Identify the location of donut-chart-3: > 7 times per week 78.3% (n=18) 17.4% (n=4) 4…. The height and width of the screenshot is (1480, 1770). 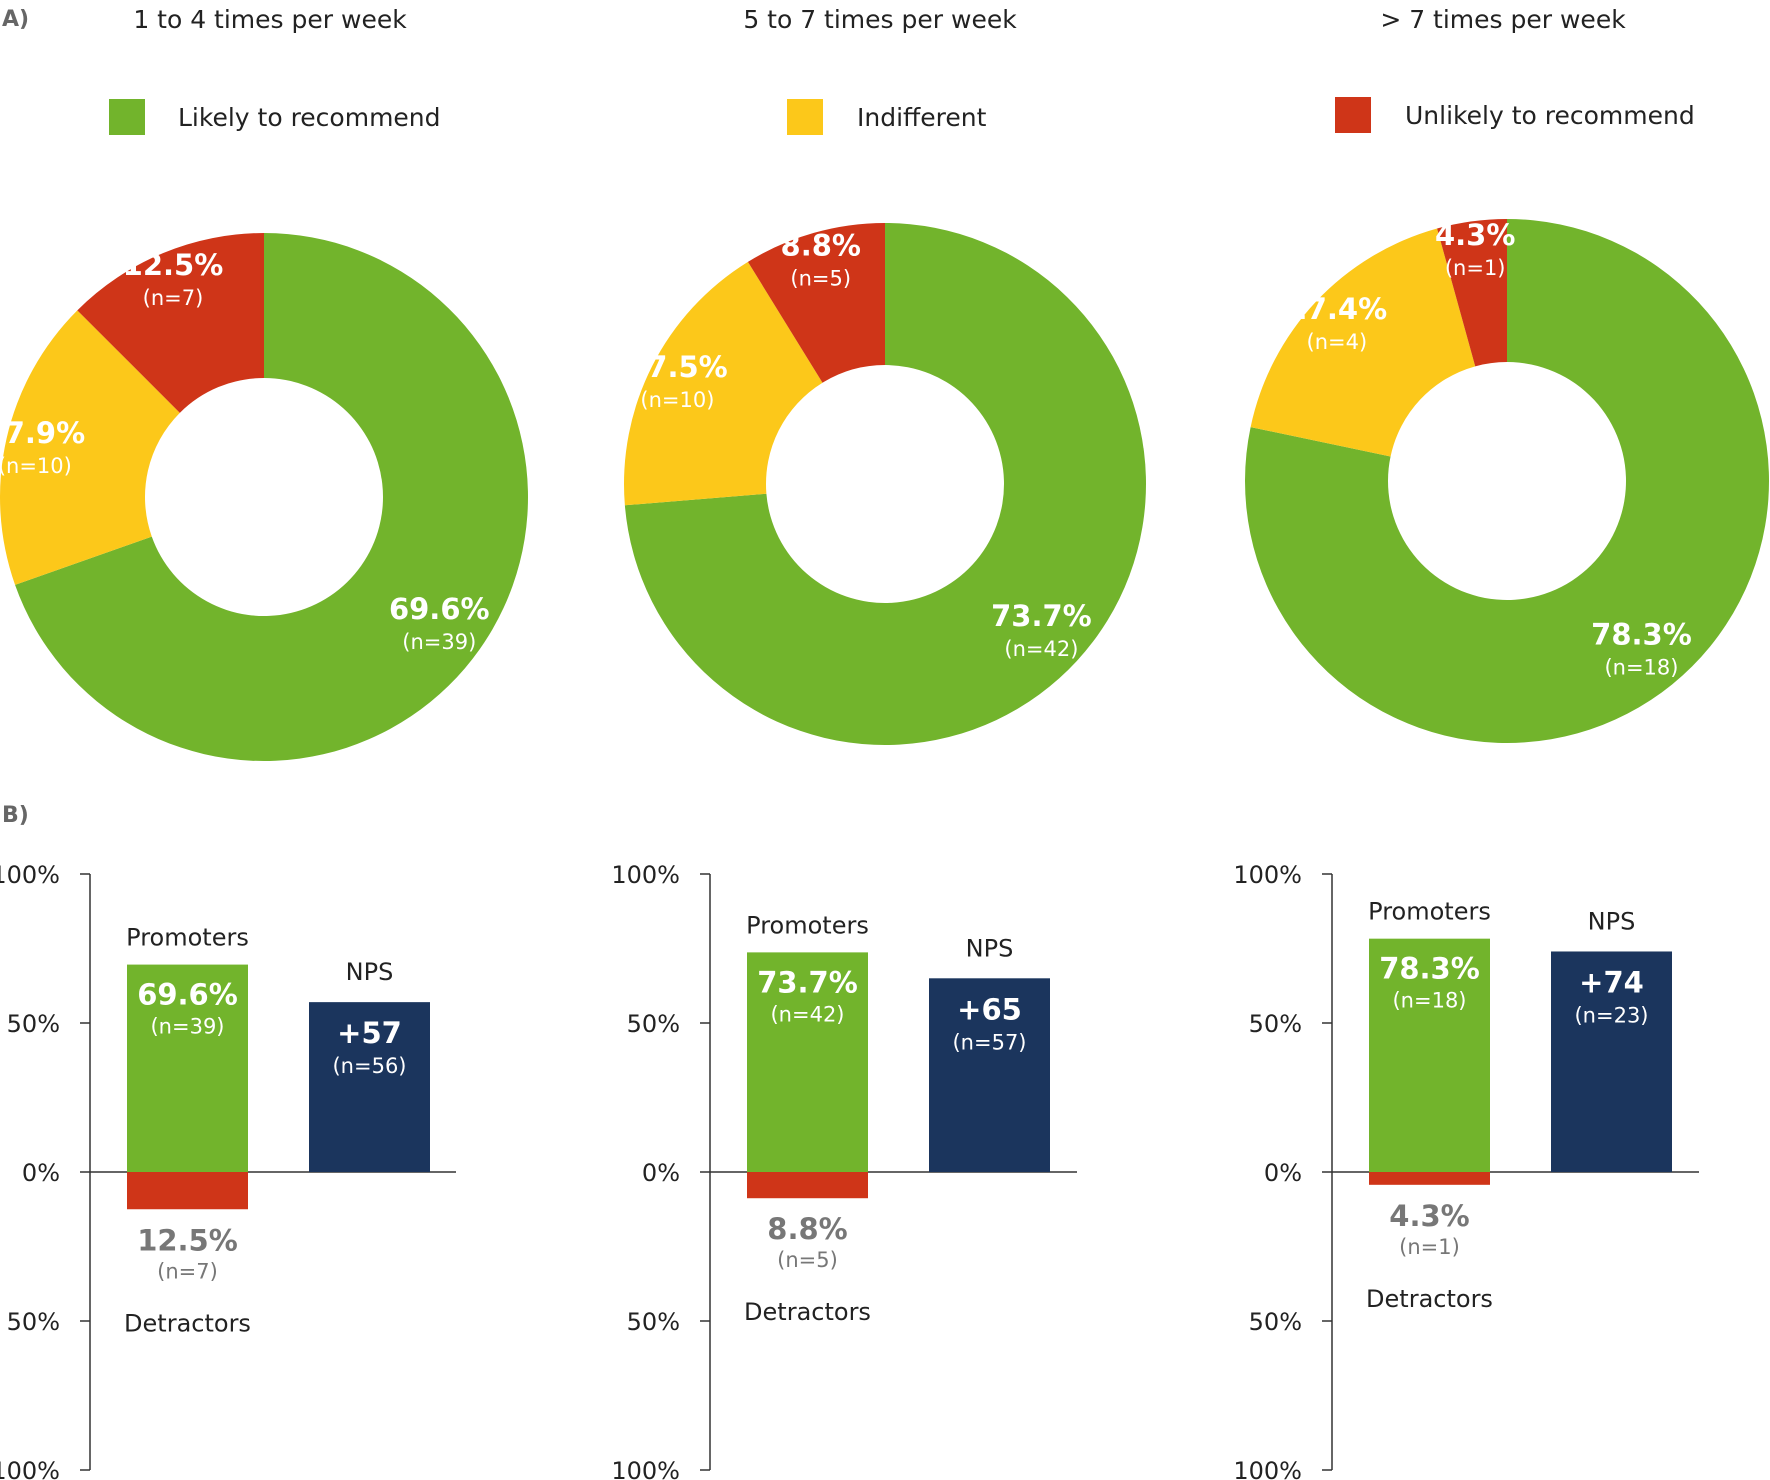
(1507, 374).